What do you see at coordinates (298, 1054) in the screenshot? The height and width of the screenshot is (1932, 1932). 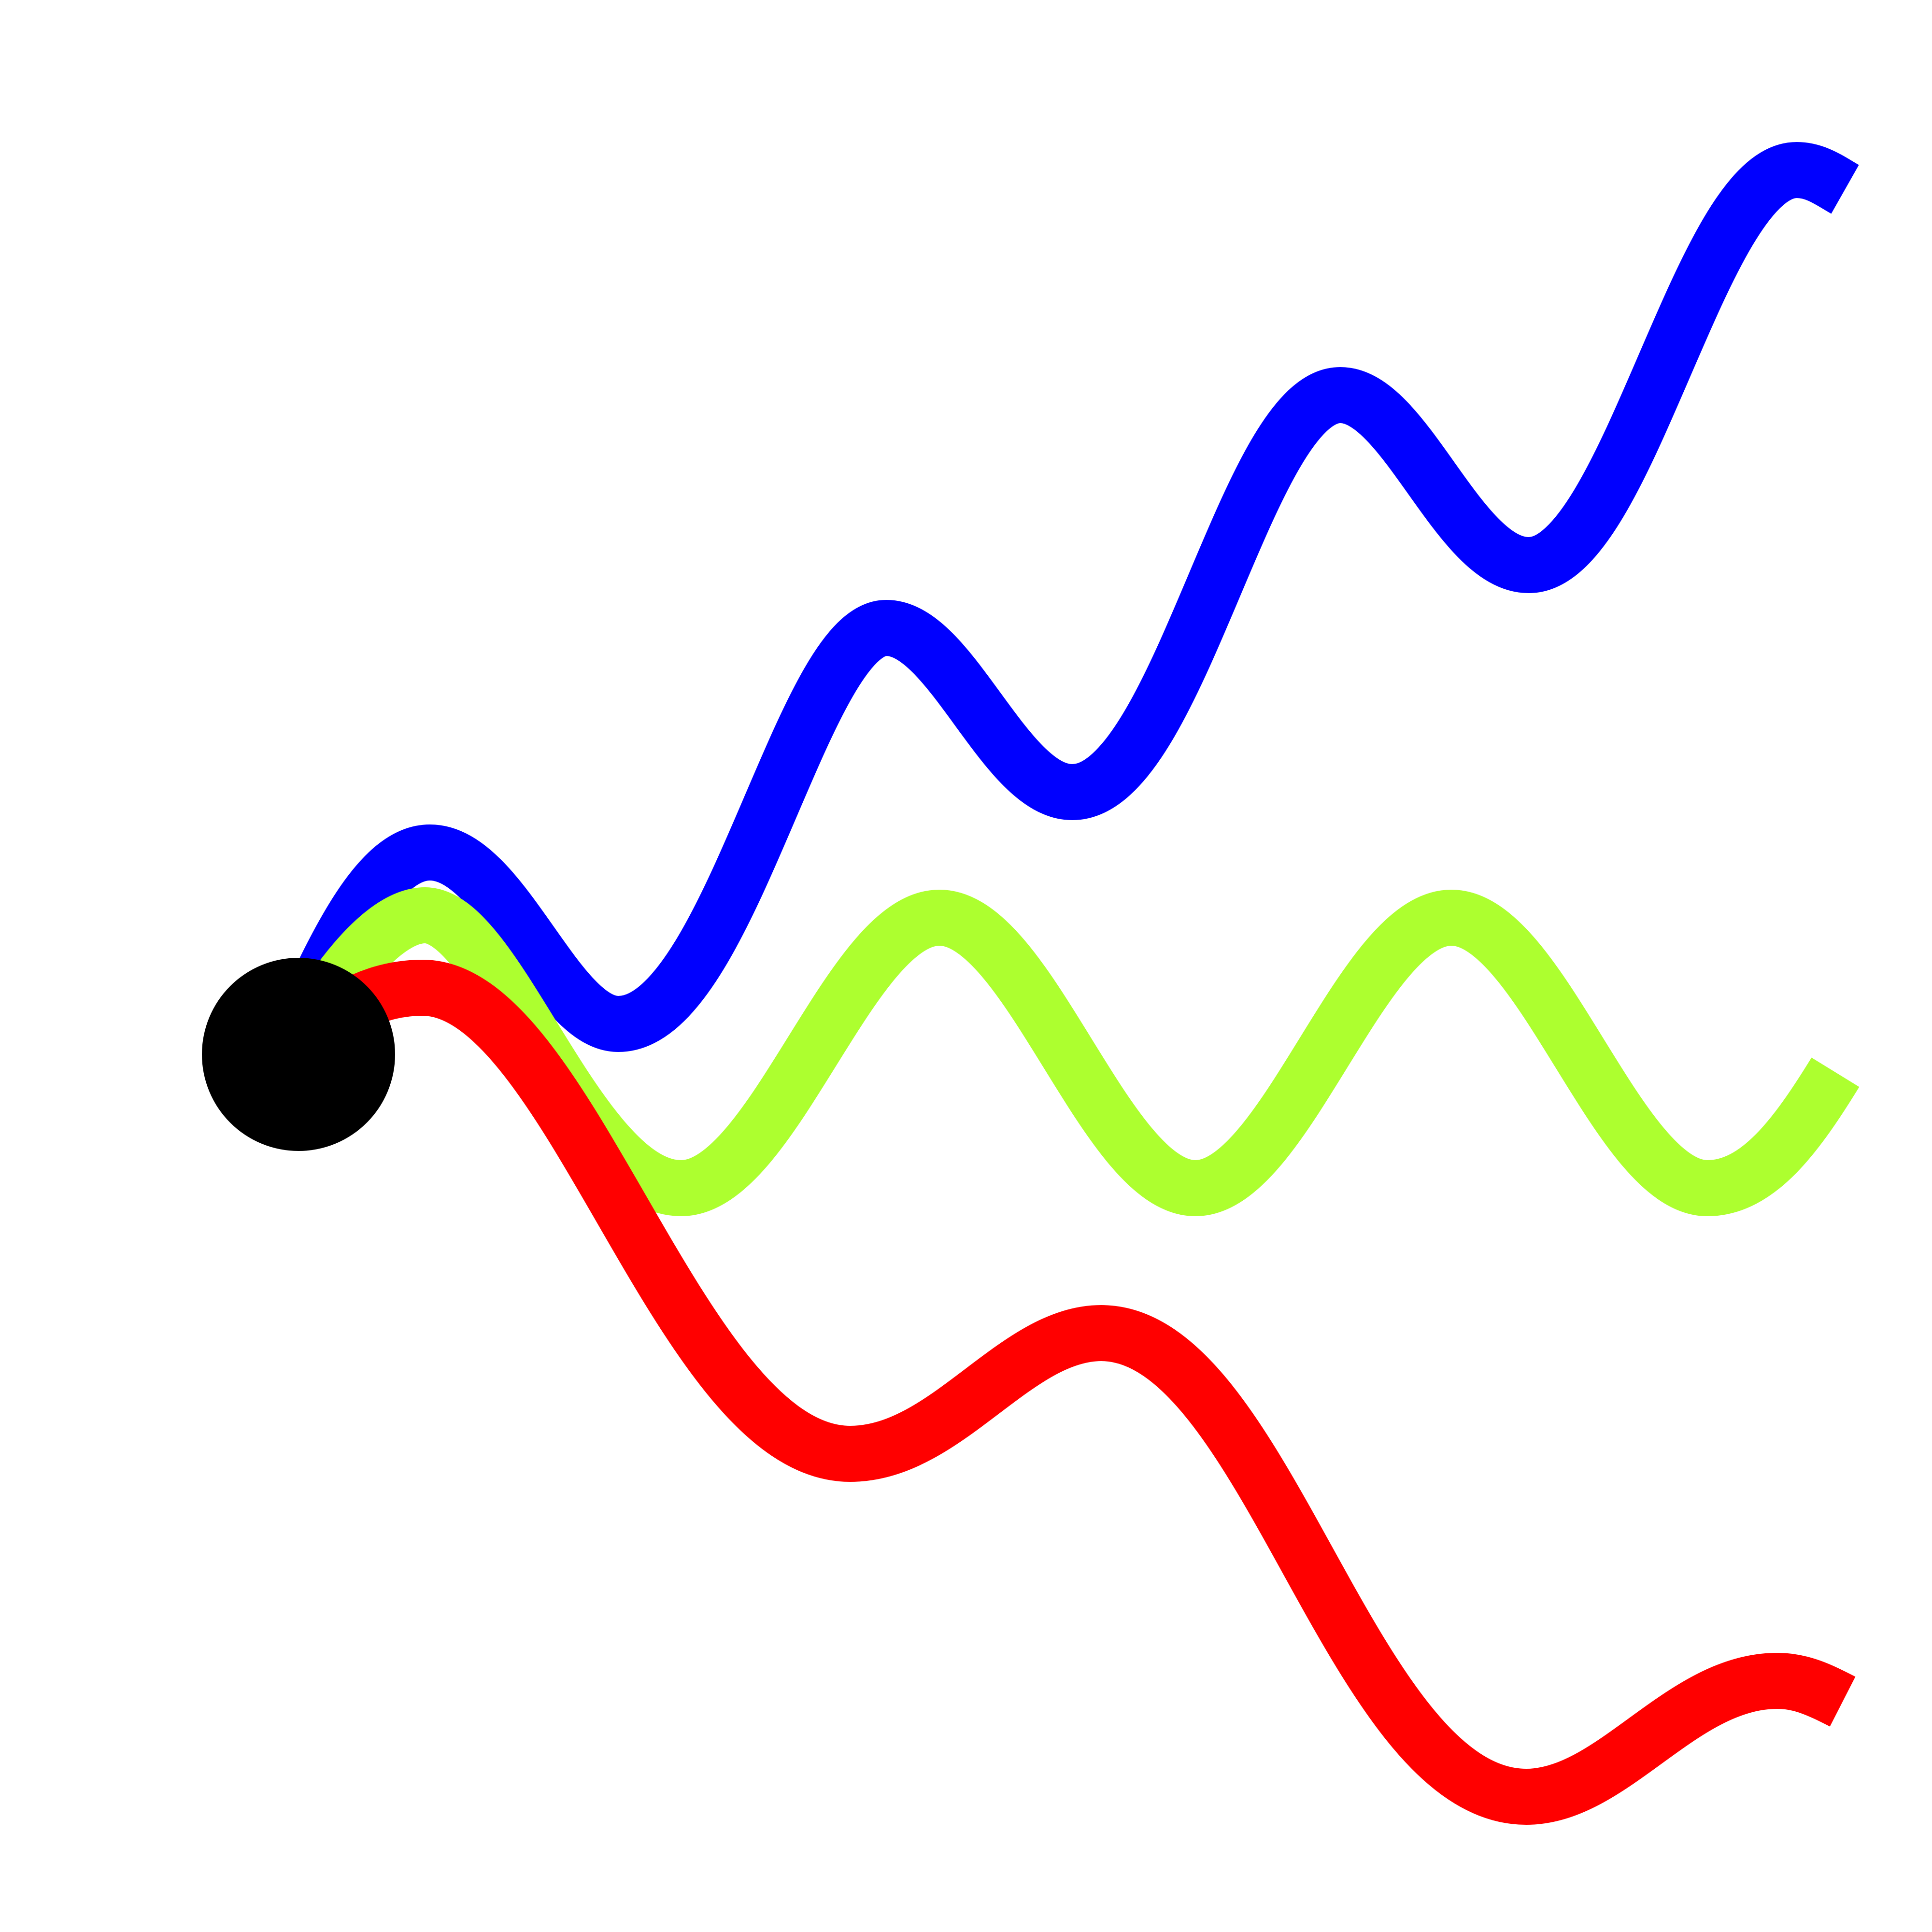 I see `origin-dot` at bounding box center [298, 1054].